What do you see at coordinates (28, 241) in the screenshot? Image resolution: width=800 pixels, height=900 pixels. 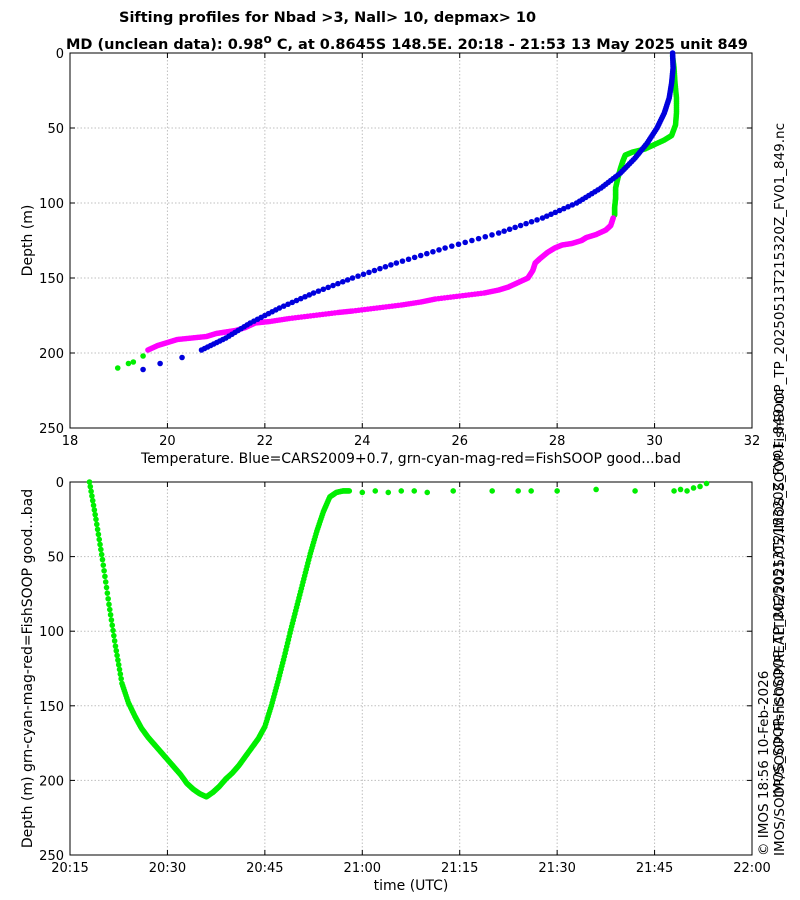 I see `y-axis-label: Depth (m)` at bounding box center [28, 241].